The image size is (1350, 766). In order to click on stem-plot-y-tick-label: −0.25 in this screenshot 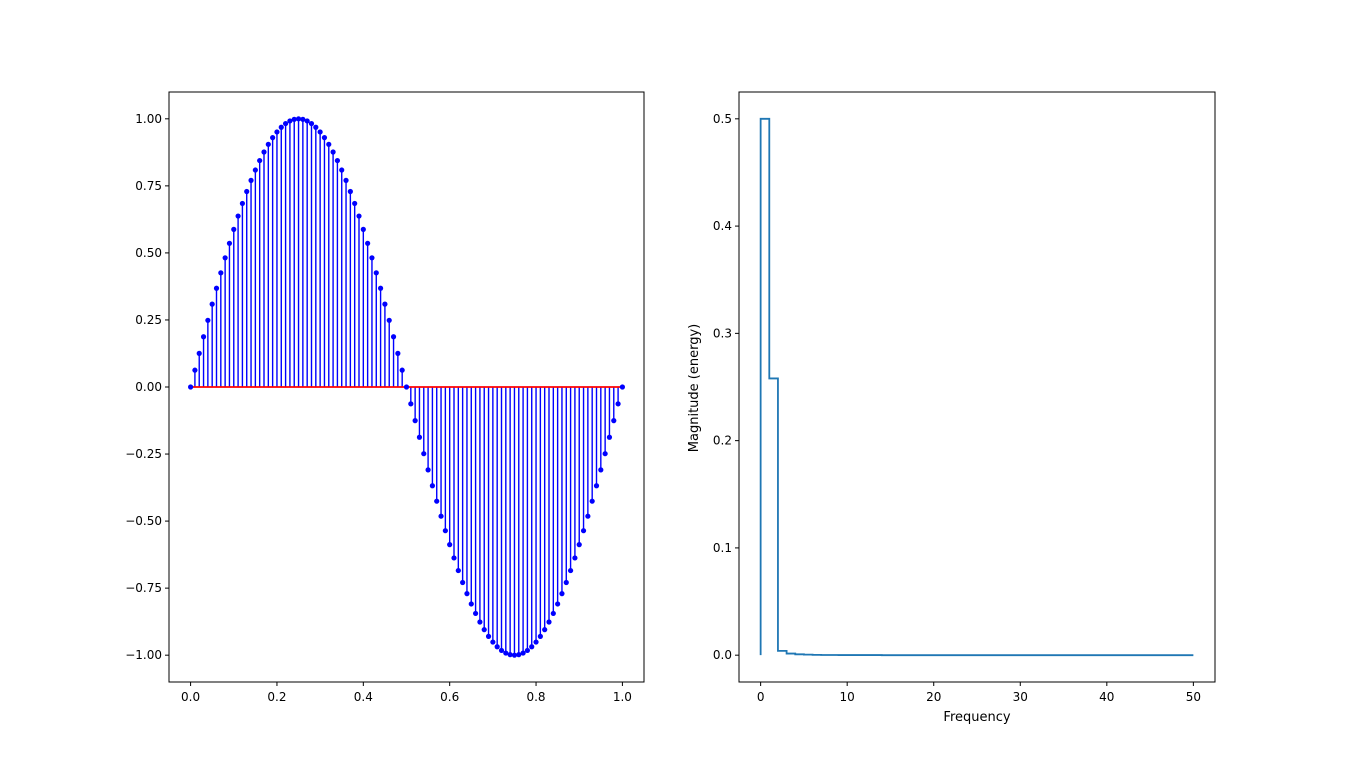, I will do `click(143, 454)`.